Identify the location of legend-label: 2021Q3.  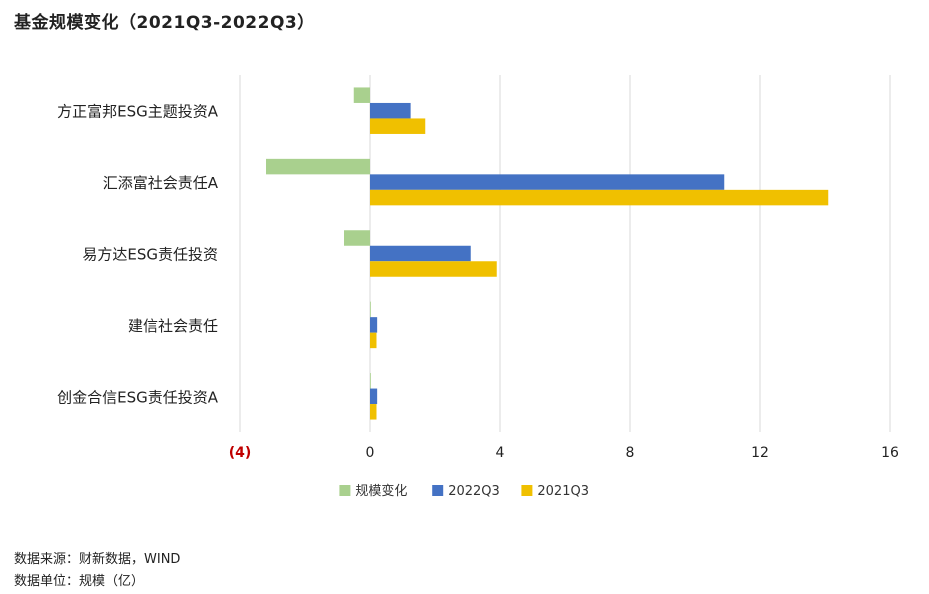
(563, 491).